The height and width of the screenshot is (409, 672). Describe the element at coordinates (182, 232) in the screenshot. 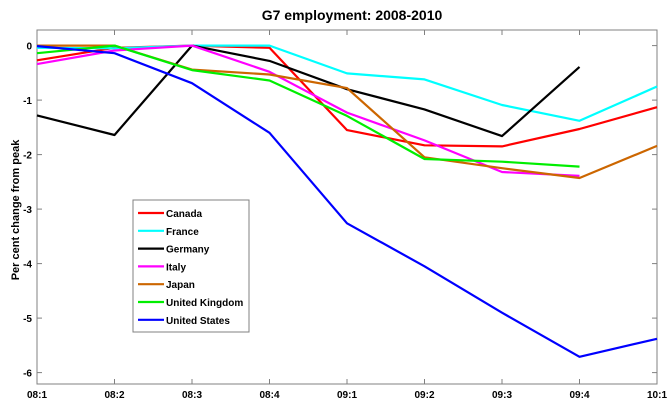

I see `legend-label-france: France` at that location.